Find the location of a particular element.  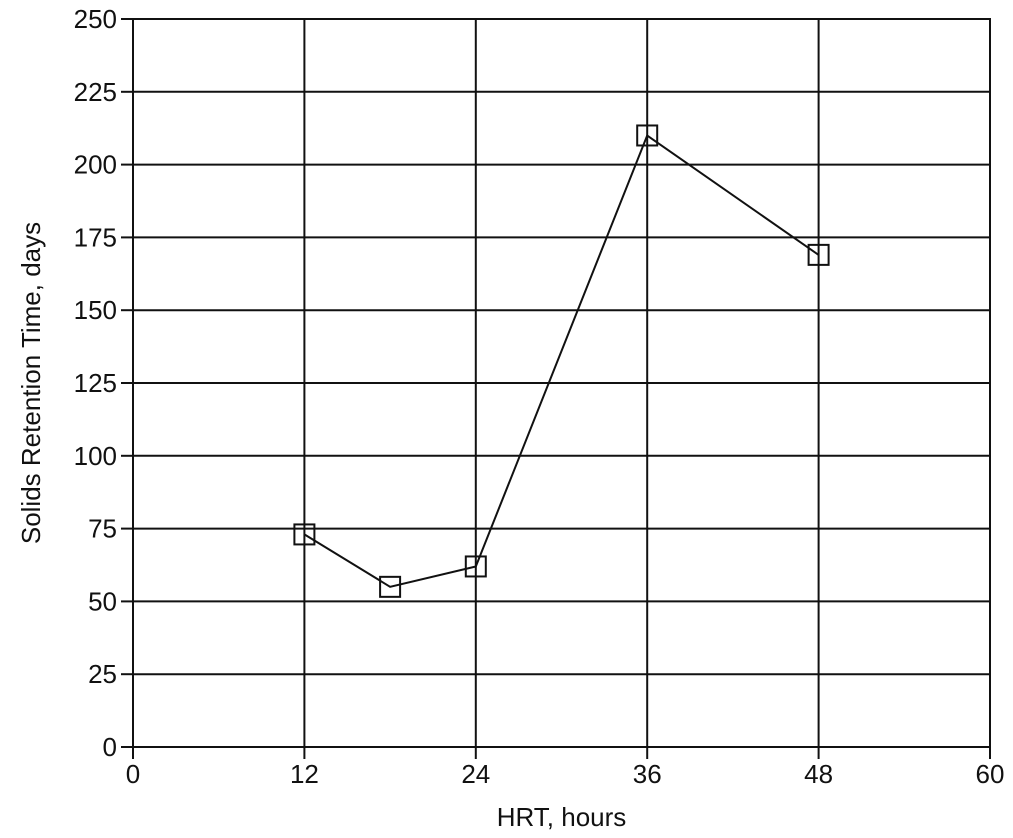

y-tick-label: 50 is located at coordinates (102, 601).